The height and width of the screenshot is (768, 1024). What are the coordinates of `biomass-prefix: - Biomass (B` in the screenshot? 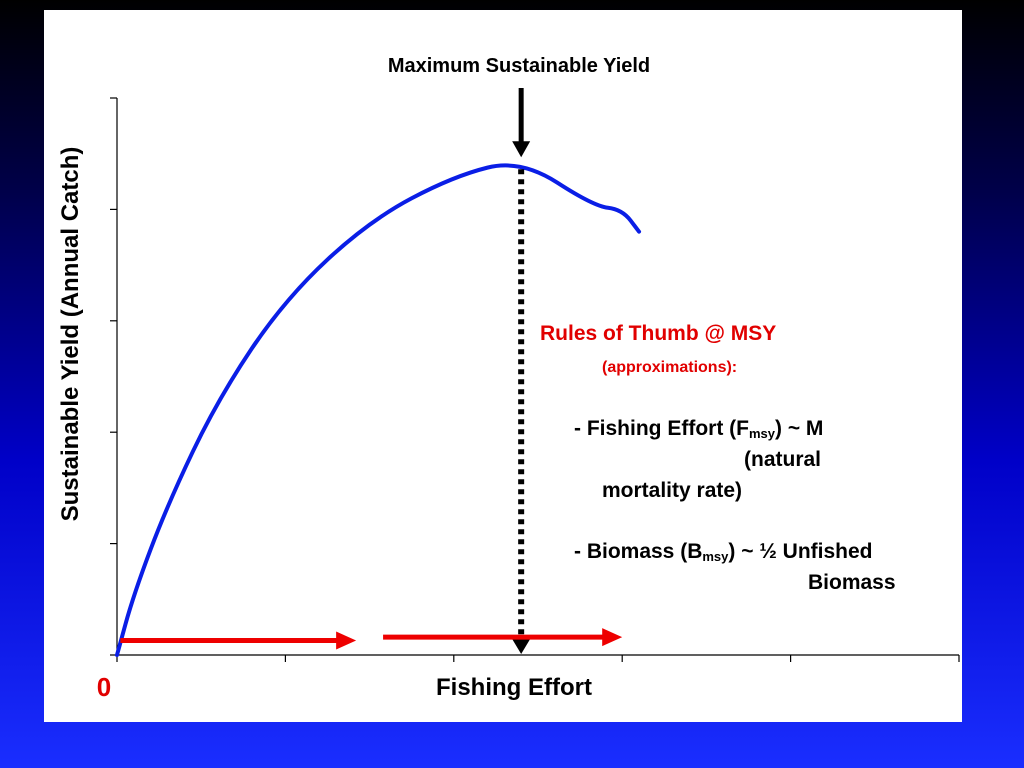 It's located at (638, 551).